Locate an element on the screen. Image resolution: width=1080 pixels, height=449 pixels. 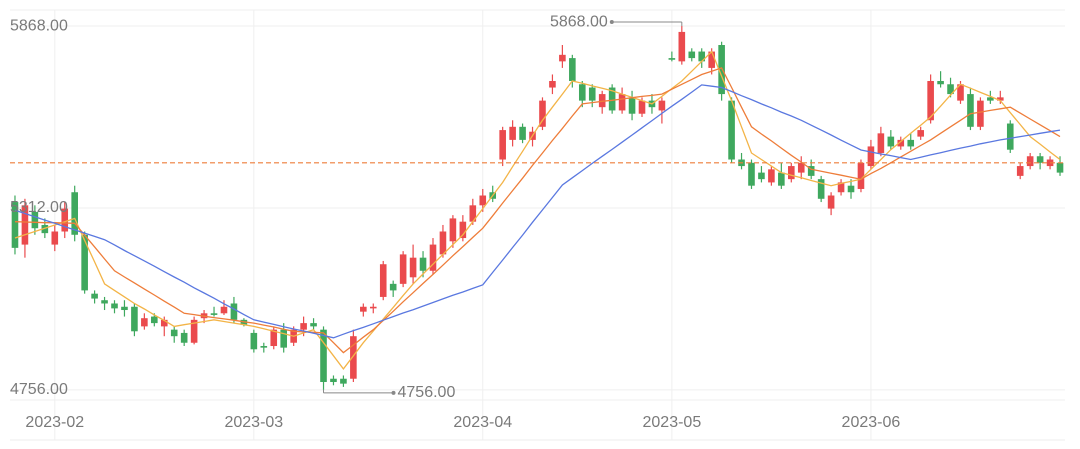
annotation-label: 4756.00 is located at coordinates (427, 392).